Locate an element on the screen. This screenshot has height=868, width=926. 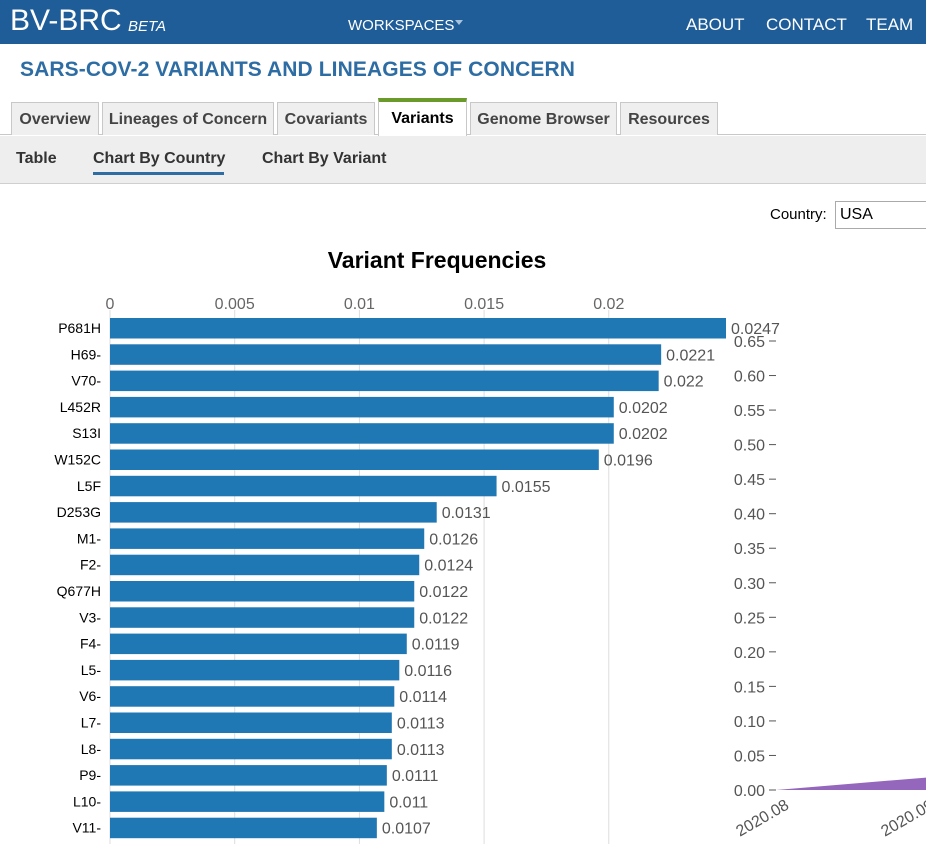
category-label: V6- is located at coordinates (90, 696).